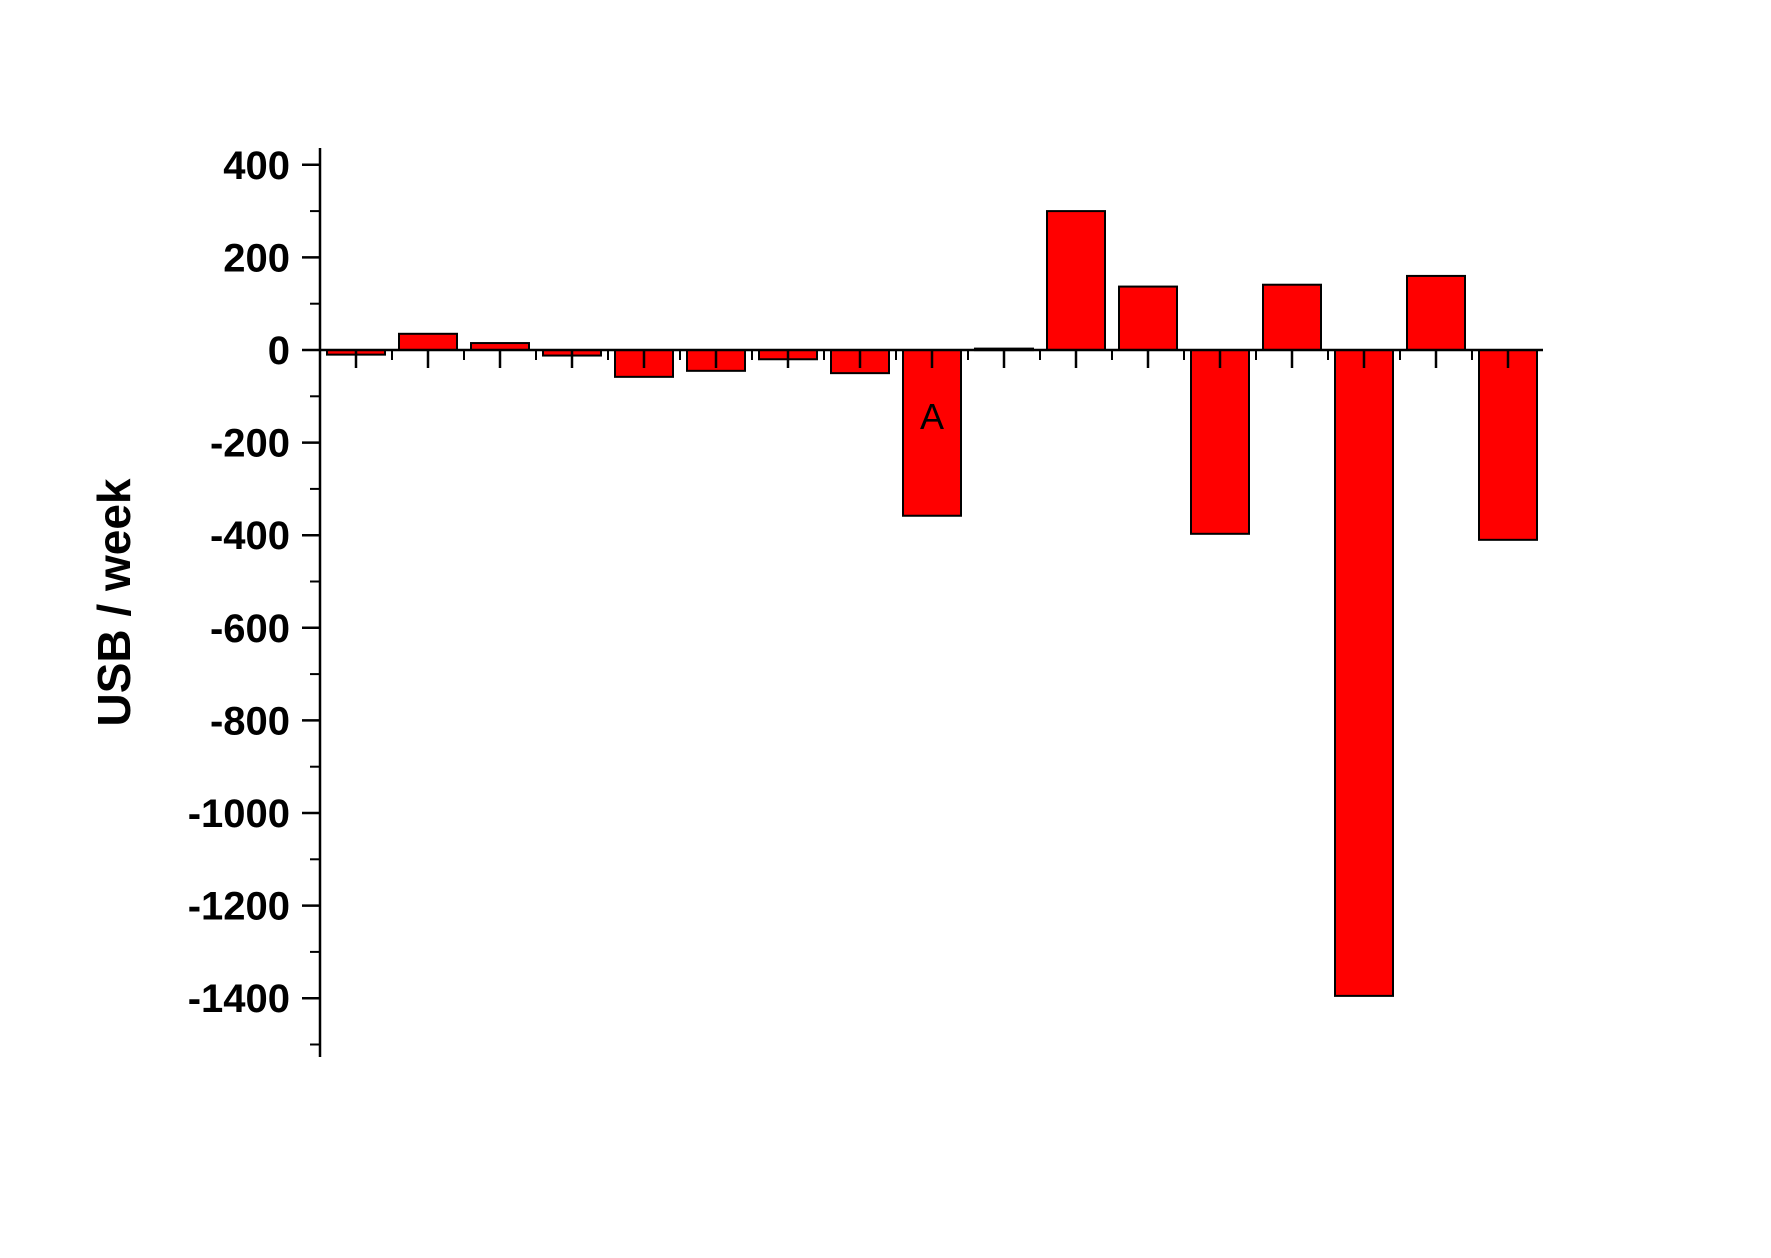 The width and height of the screenshot is (1771, 1258). What do you see at coordinates (250, 629) in the screenshot?
I see `y-tick-label: -600` at bounding box center [250, 629].